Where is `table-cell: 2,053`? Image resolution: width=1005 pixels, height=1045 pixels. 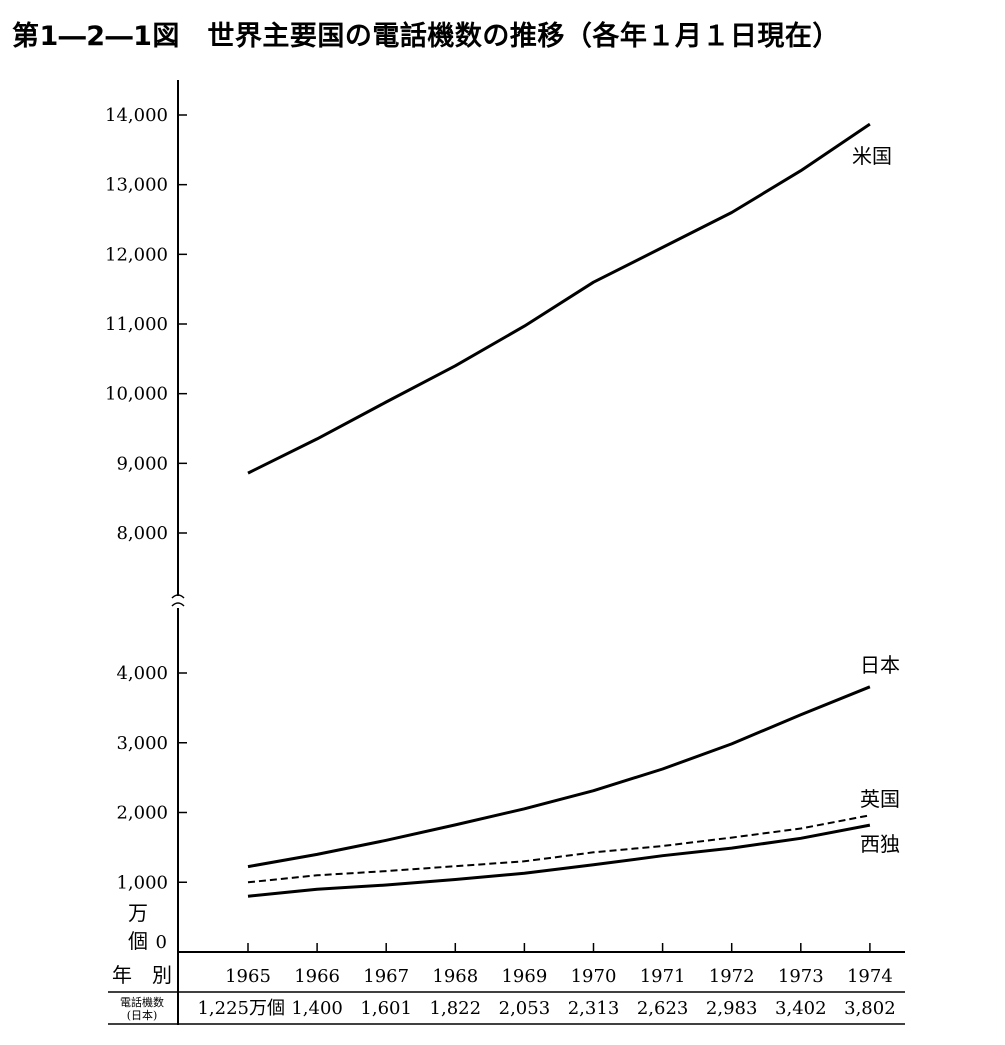 table-cell: 2,053 is located at coordinates (525, 1008).